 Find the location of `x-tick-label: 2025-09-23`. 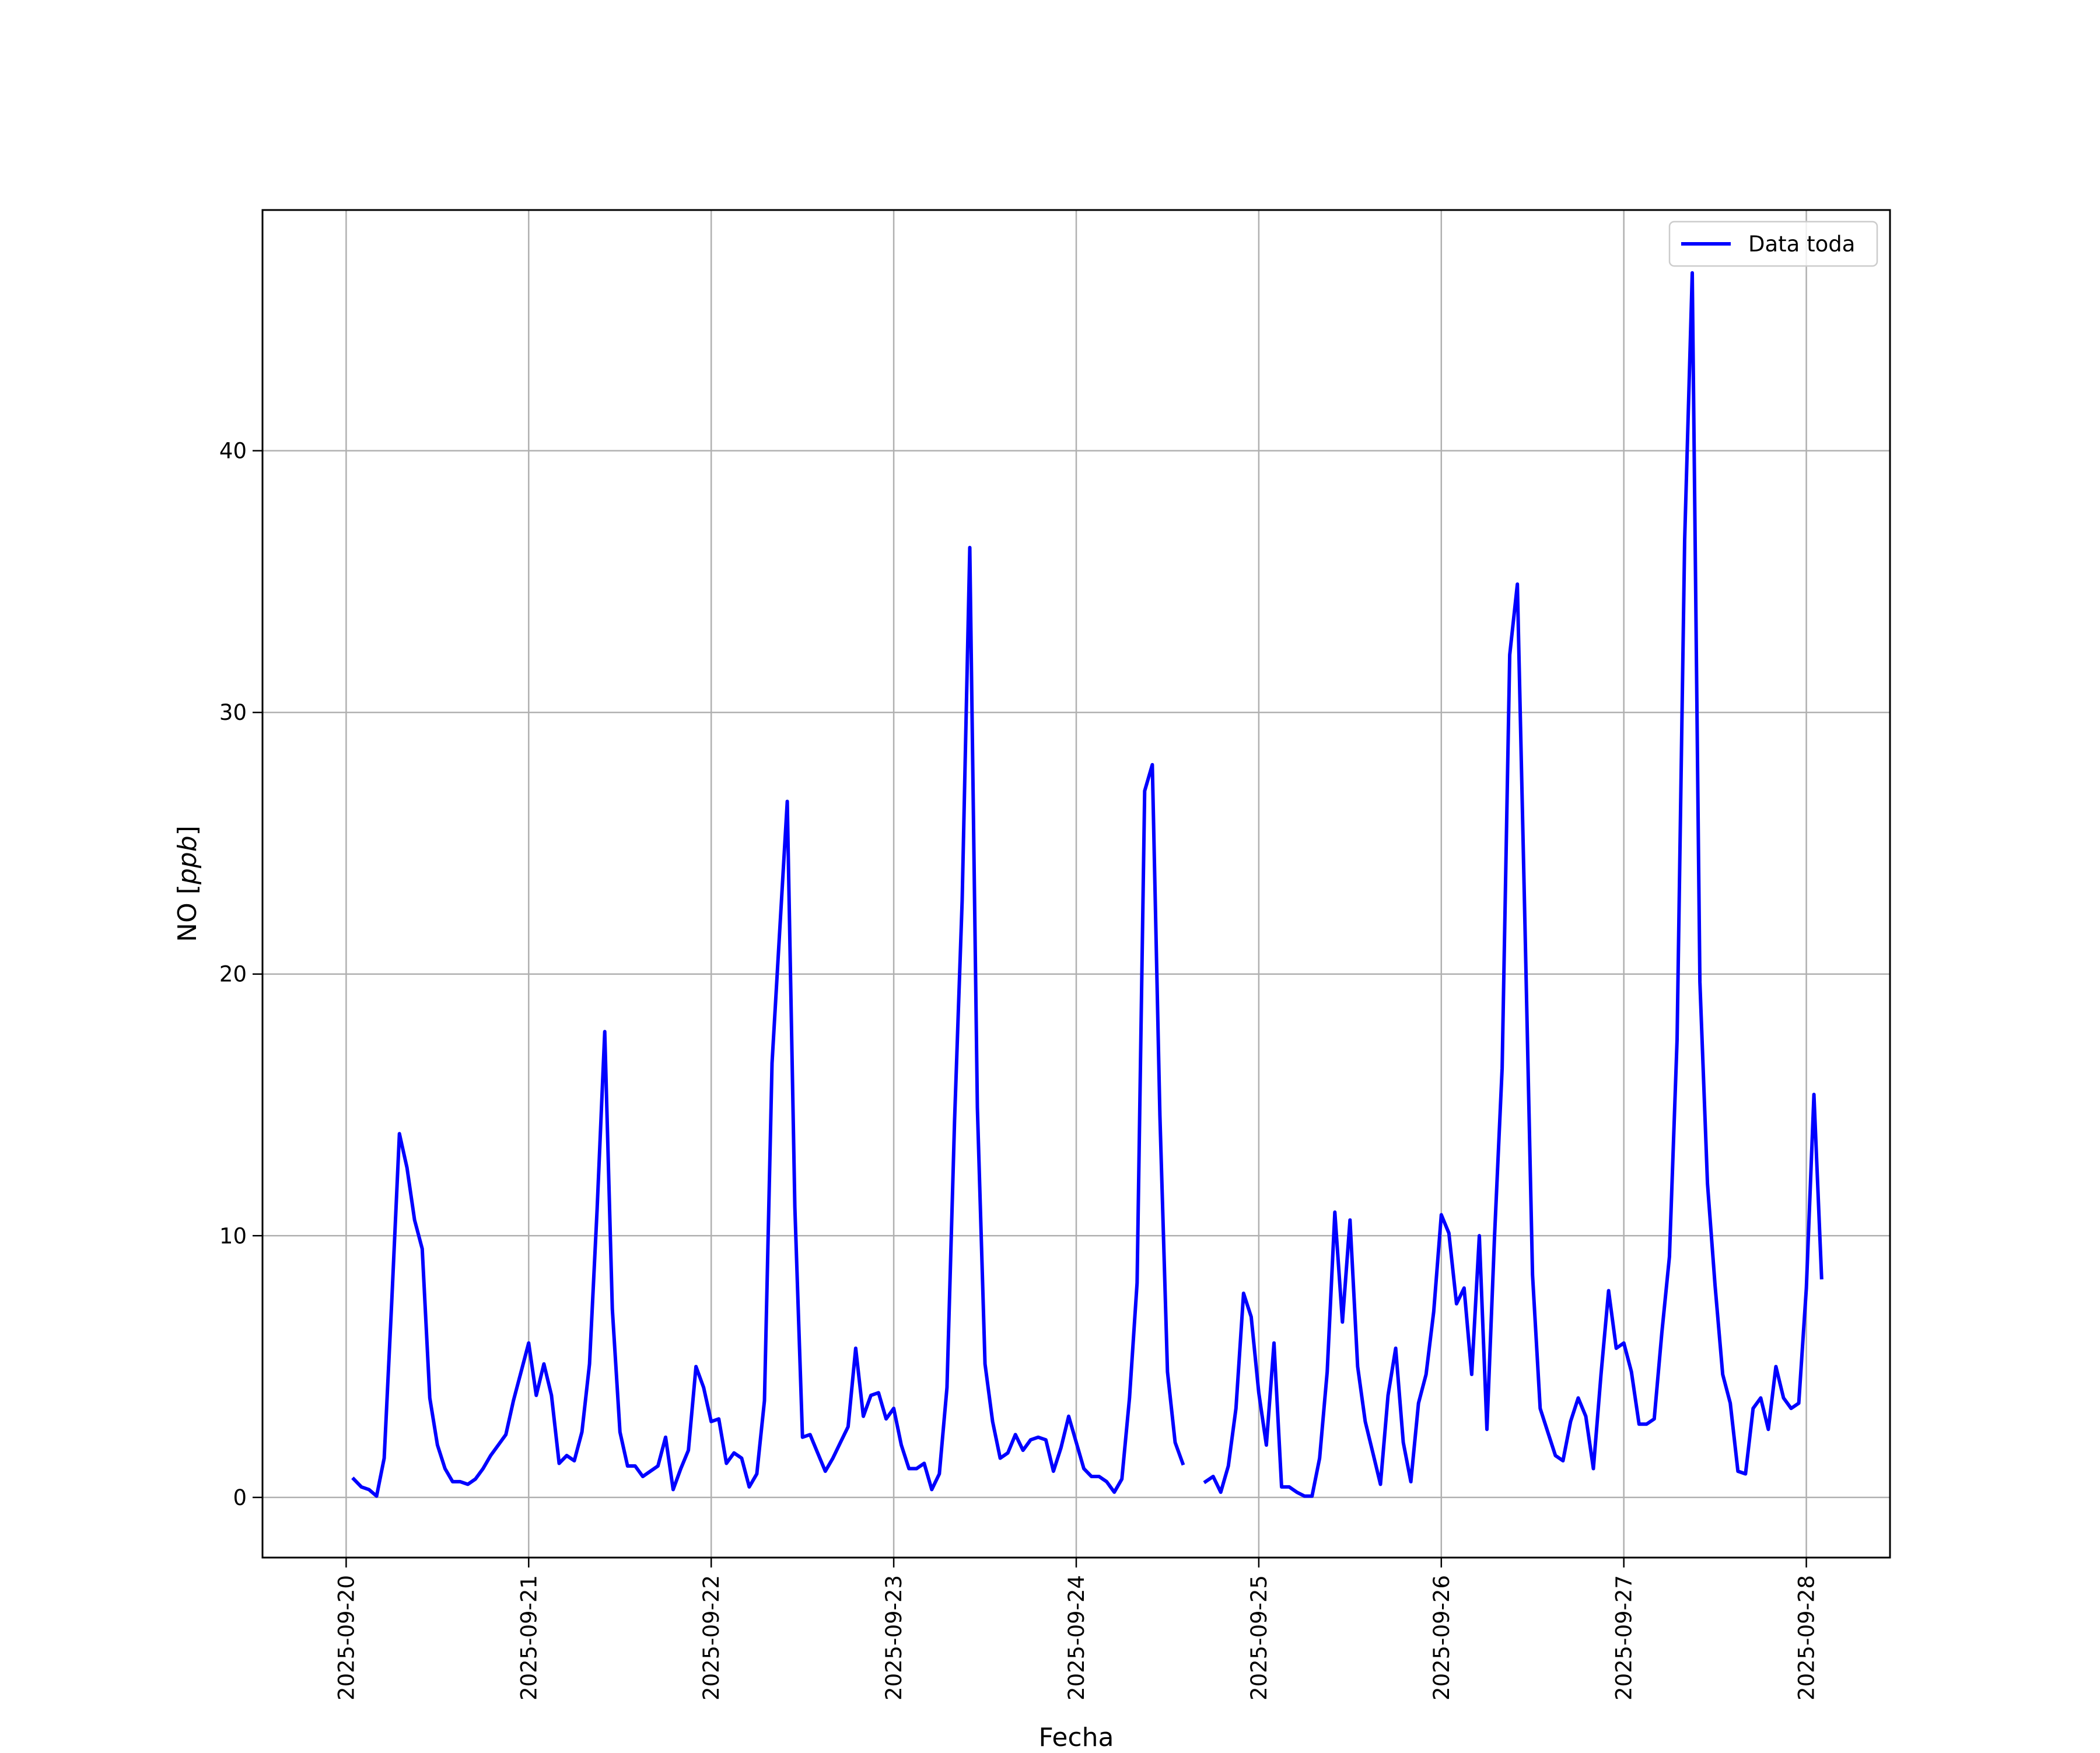

x-tick-label: 2025-09-23 is located at coordinates (894, 1637).